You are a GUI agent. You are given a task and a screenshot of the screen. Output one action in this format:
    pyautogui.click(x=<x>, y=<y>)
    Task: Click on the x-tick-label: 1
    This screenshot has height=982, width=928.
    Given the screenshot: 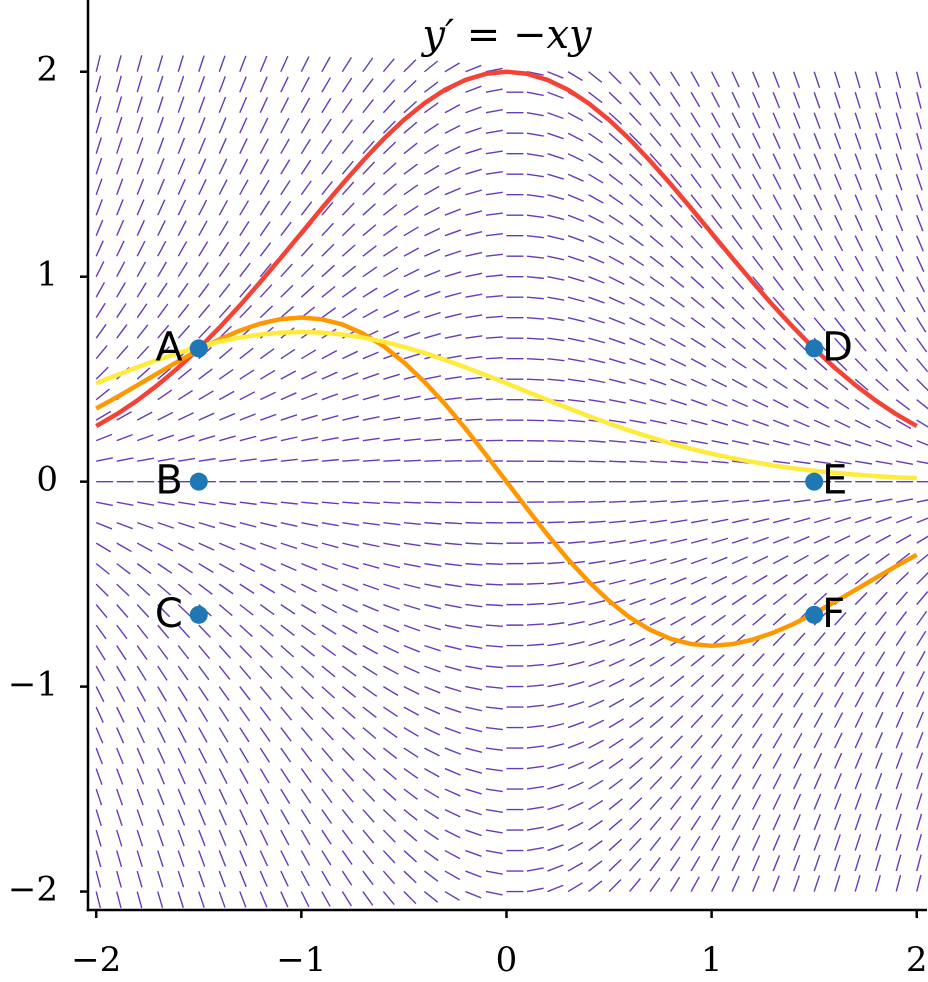 What is the action you would take?
    pyautogui.click(x=712, y=960)
    